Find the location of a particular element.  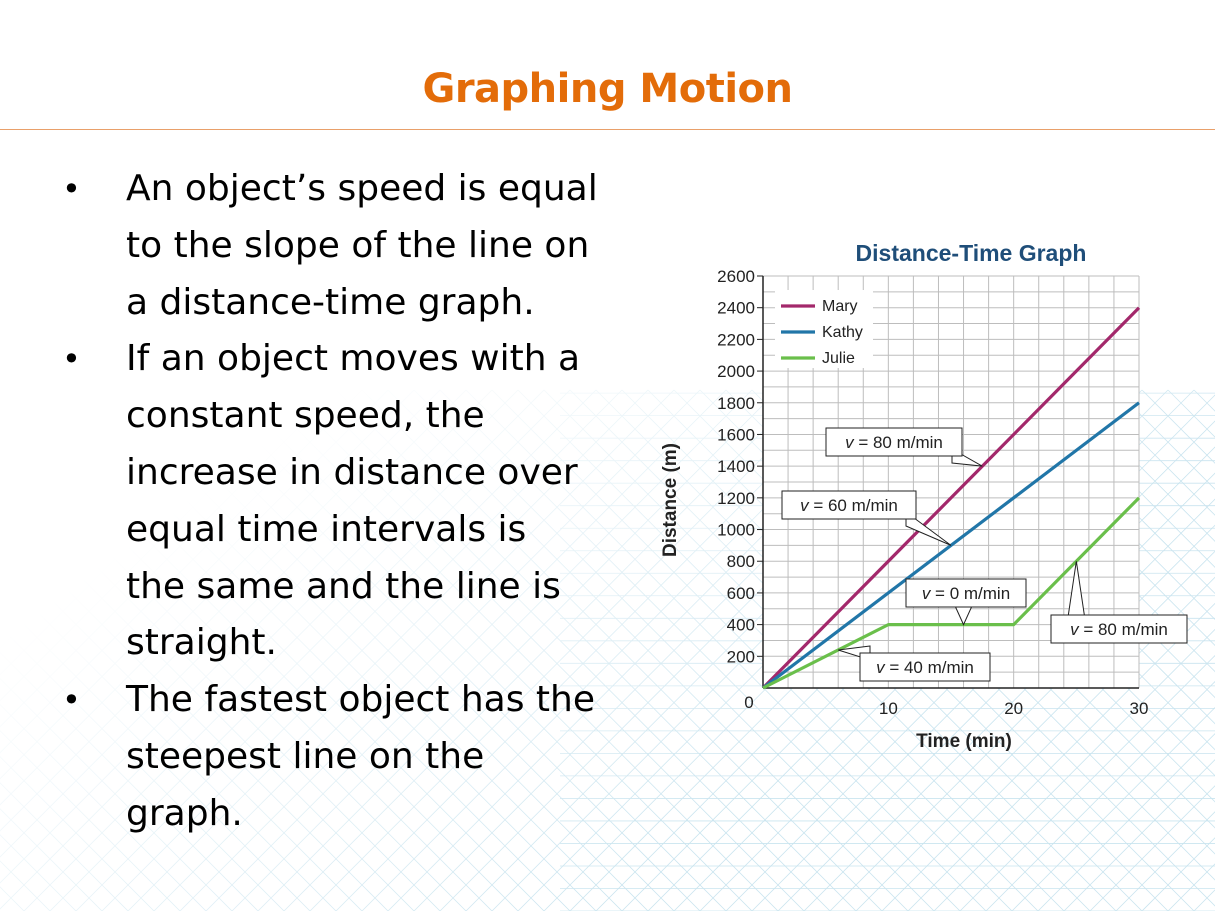

speed-callout: v = 60 m/min is located at coordinates (866, 518).